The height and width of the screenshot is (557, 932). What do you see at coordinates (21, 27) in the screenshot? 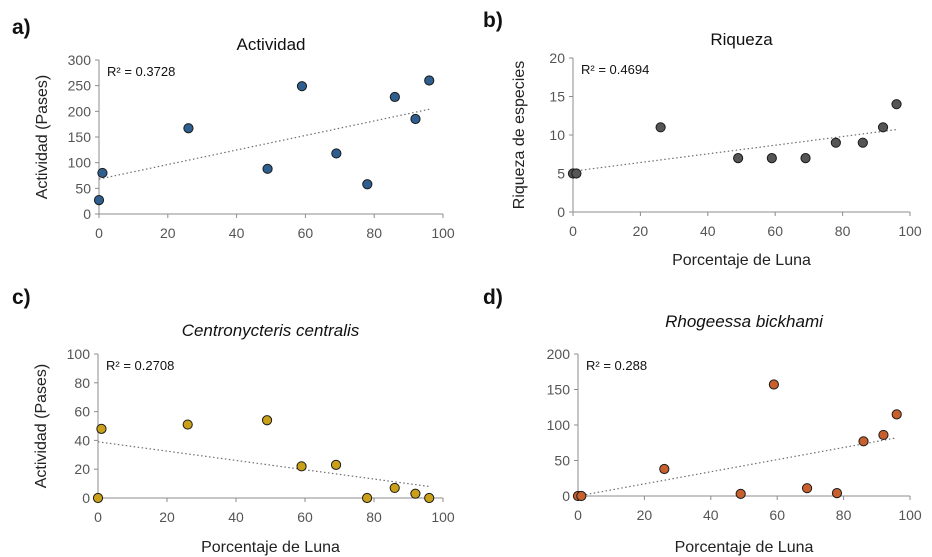
I see `panel-letter: a)` at bounding box center [21, 27].